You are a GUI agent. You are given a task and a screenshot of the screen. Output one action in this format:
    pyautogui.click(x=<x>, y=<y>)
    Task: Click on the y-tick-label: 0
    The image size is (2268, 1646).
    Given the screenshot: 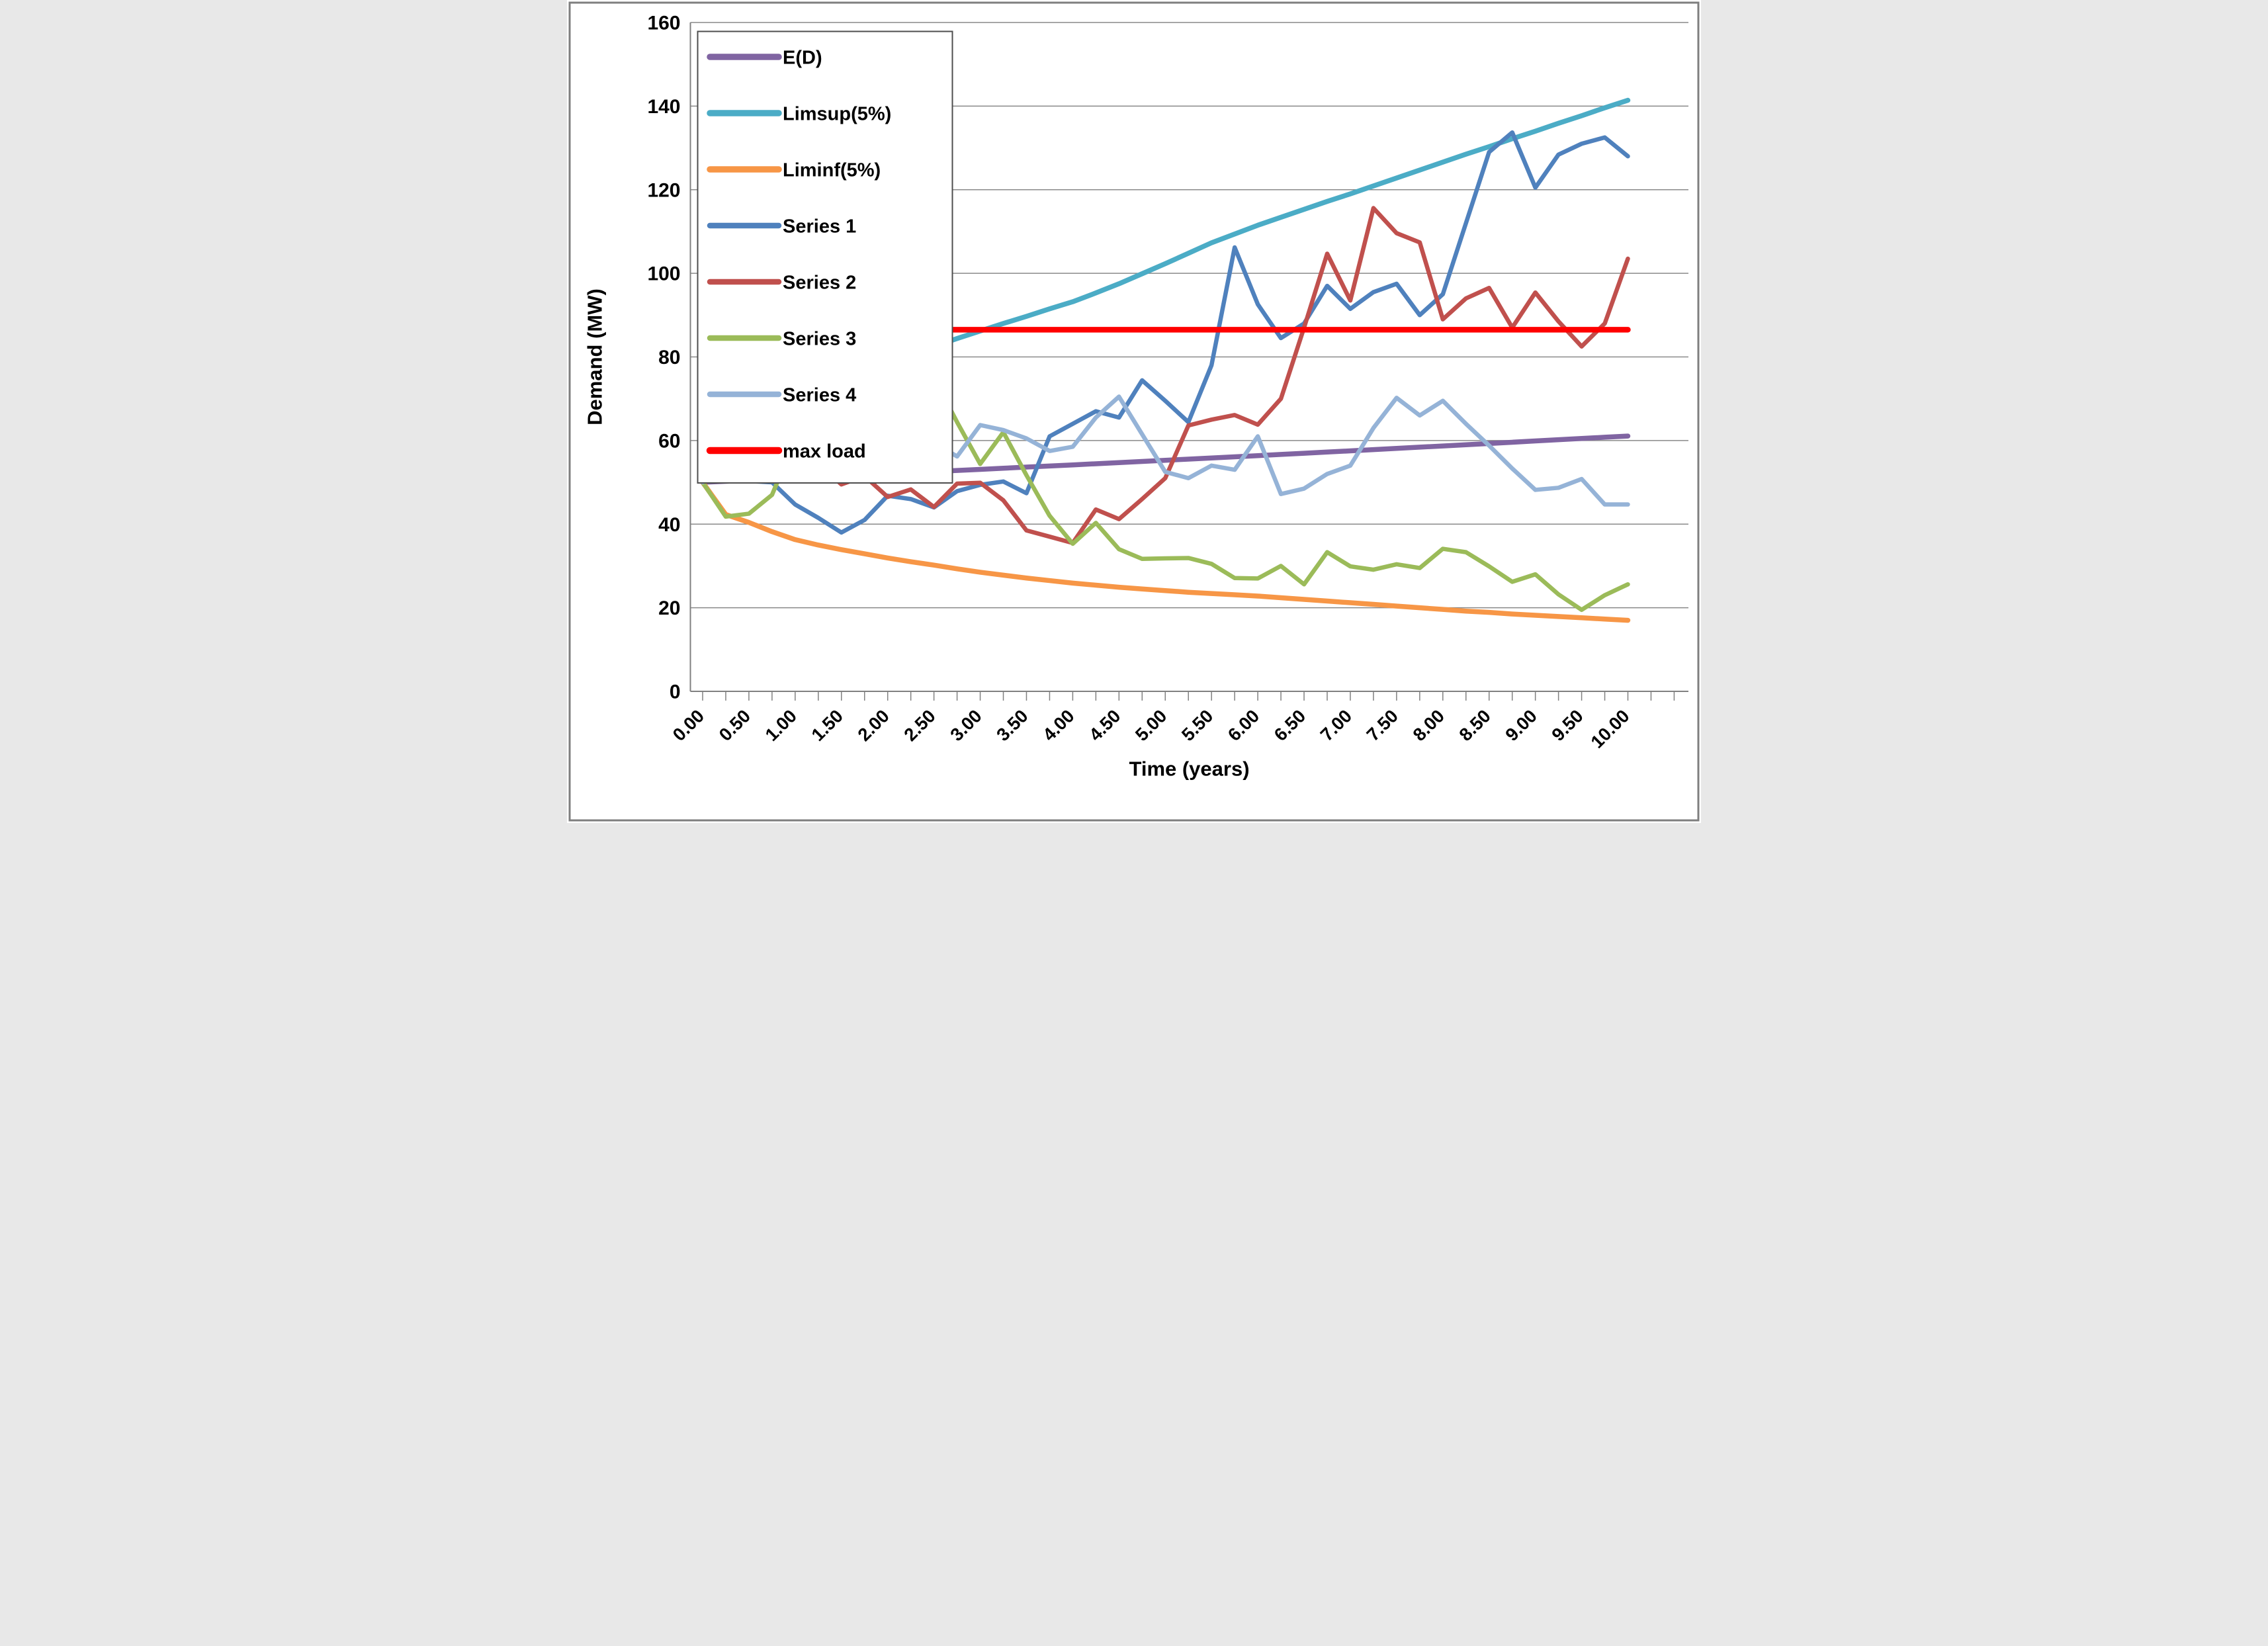 What is the action you would take?
    pyautogui.click(x=675, y=692)
    